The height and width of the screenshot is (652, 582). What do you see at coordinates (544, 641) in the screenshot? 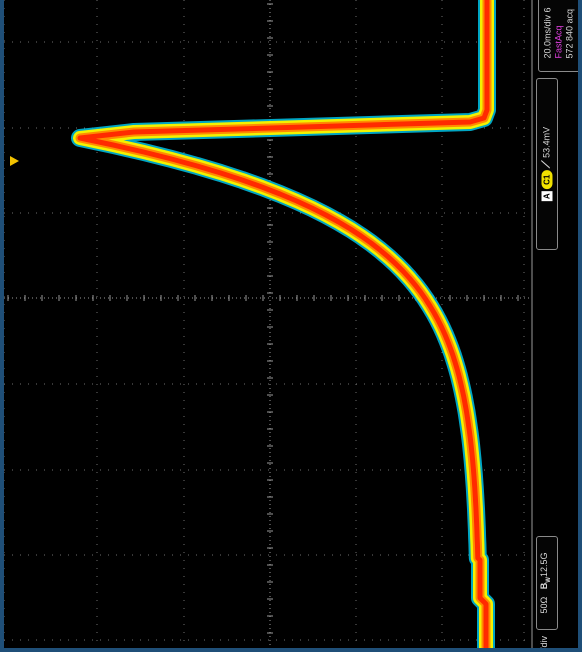
I see `vertical-scale-readout: /div` at bounding box center [544, 641].